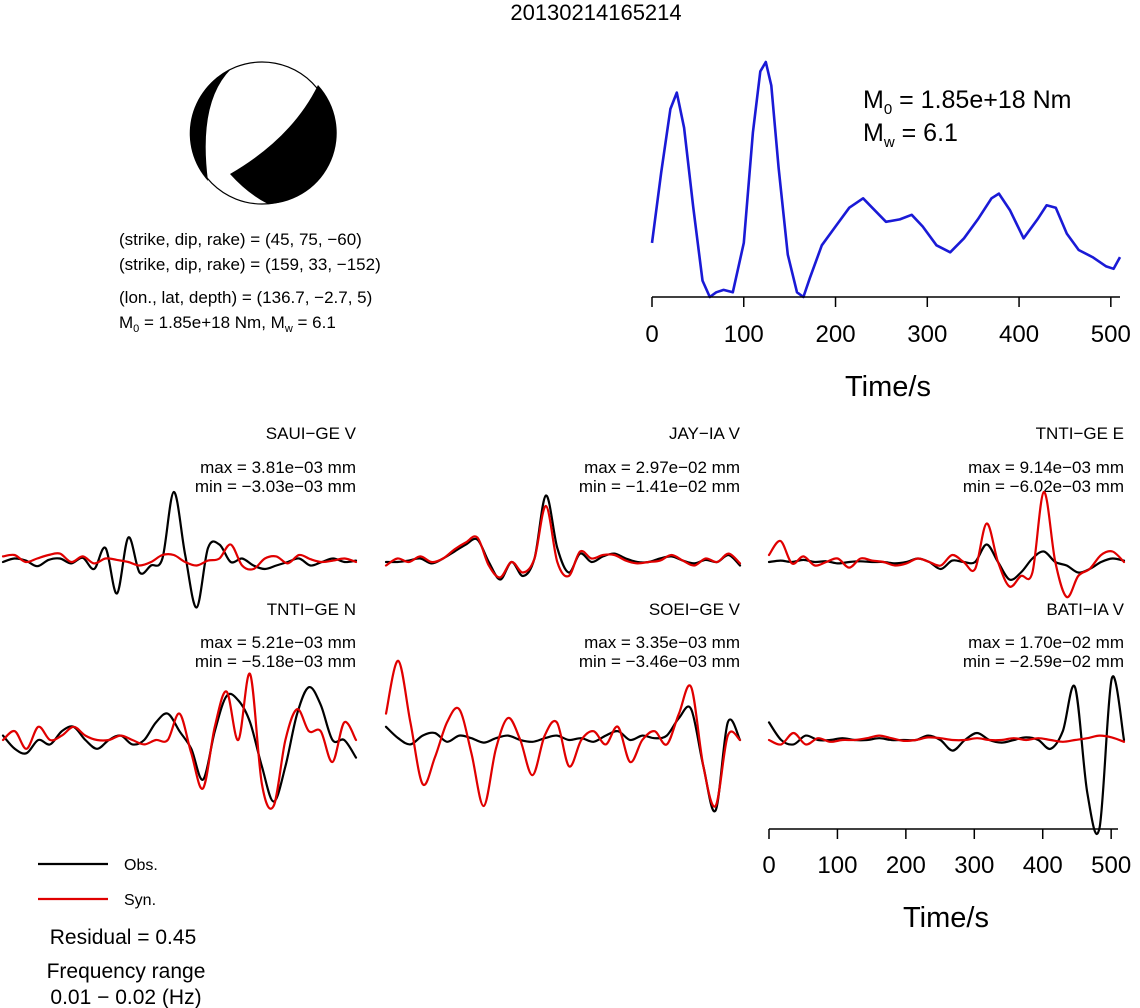 The height and width of the screenshot is (1008, 1140). What do you see at coordinates (1046, 467) in the screenshot?
I see `station-max-label: max = 9.14e−03 mm` at bounding box center [1046, 467].